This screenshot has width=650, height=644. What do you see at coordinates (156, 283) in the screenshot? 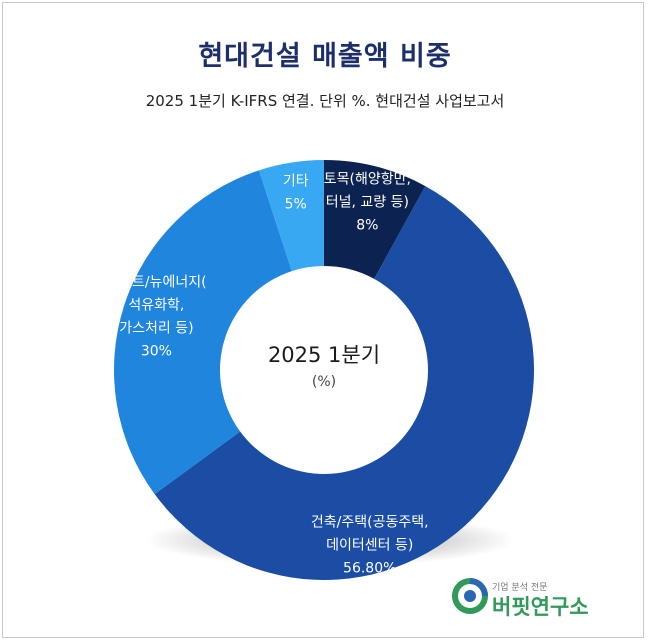
I see `slice-category-label: 플랜트/뉴에너지(` at bounding box center [156, 283].